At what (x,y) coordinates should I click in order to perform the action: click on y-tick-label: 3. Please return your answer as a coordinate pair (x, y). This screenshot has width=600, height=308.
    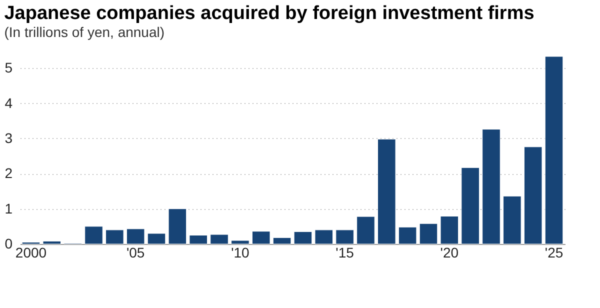
    Looking at the image, I should click on (8, 138).